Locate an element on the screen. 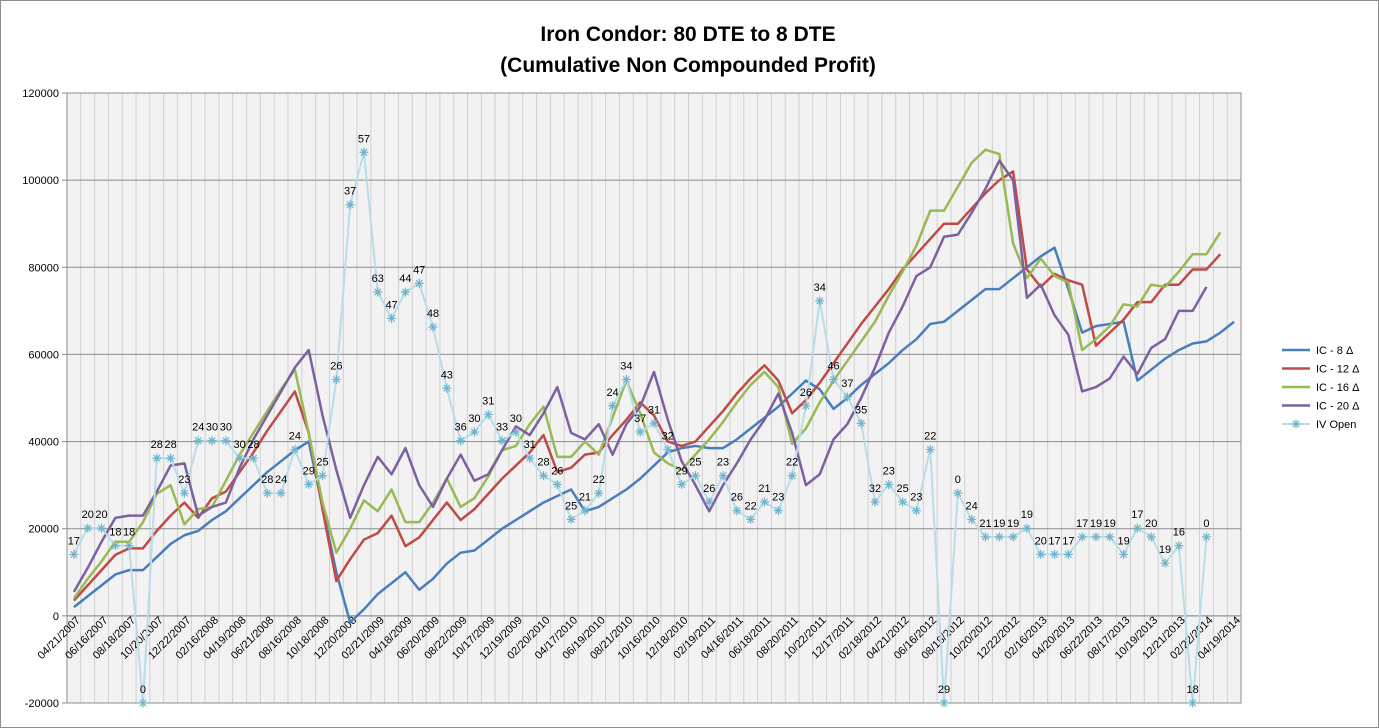 This screenshot has height=728, width=1379. legend-marker-iv-open is located at coordinates (1296, 424).